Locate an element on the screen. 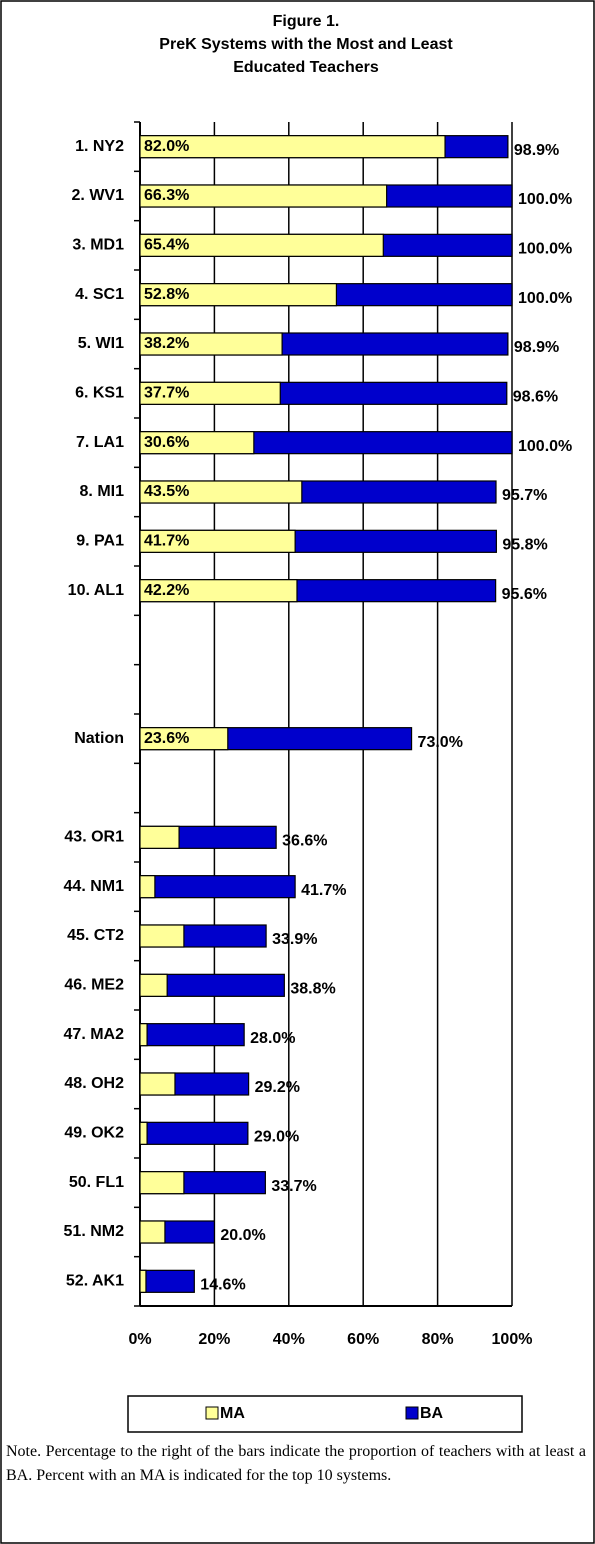  y-tick-label: 8. MI1 is located at coordinates (102, 491).